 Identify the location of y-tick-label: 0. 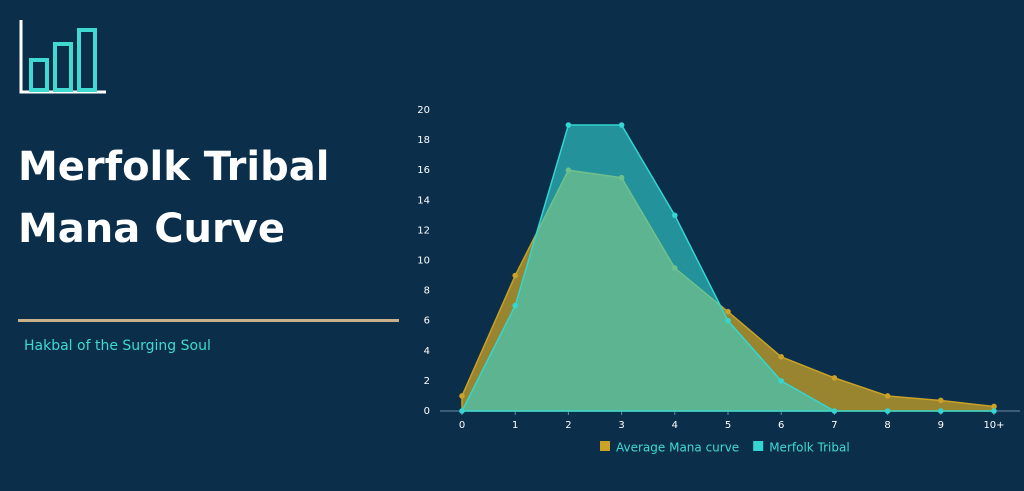
(427, 411).